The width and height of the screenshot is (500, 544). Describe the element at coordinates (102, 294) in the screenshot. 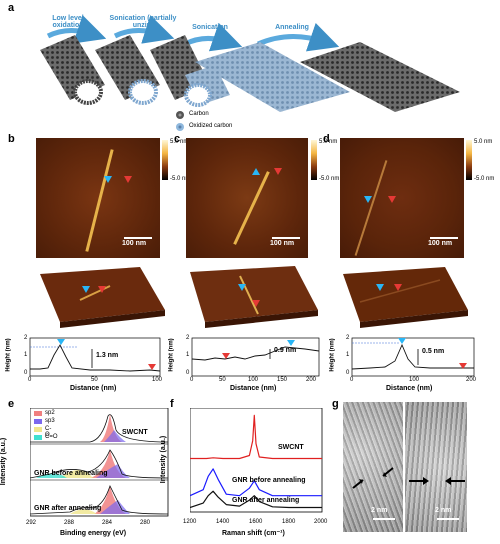

I see `afm-3d-b` at that location.